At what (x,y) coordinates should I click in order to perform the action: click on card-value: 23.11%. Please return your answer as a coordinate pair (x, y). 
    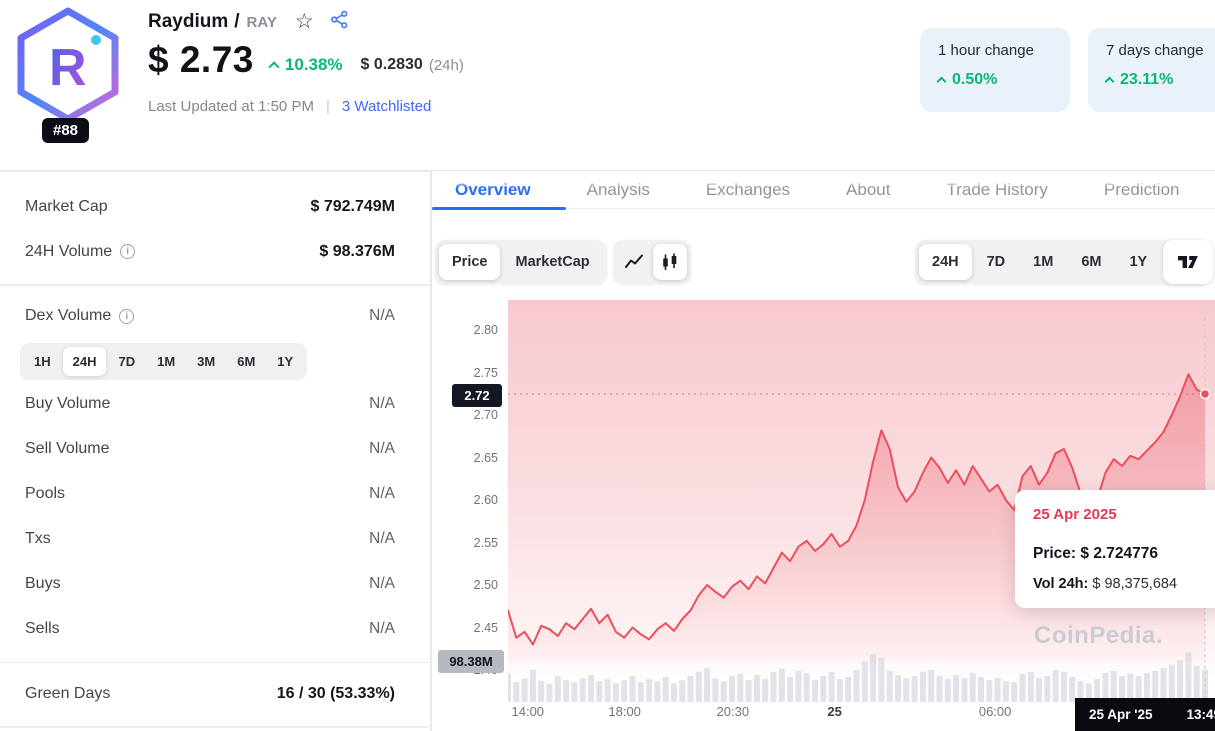
    Looking at the image, I should click on (1159, 80).